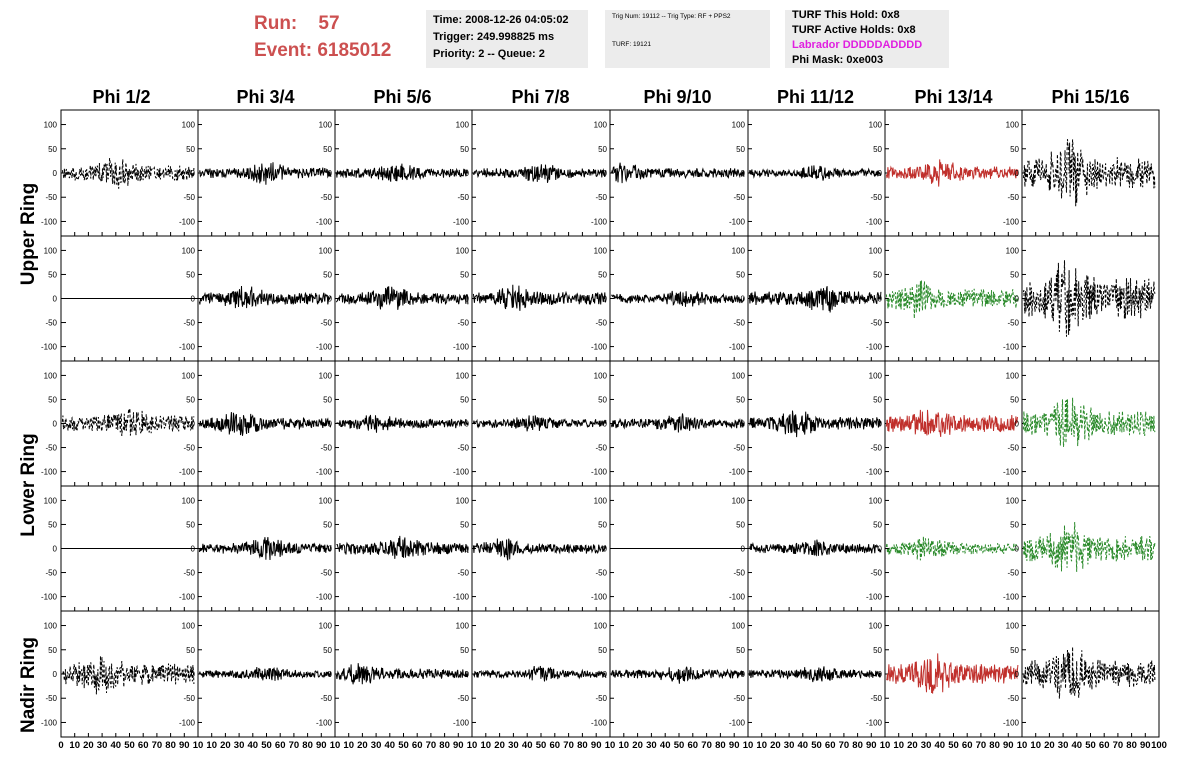 The height and width of the screenshot is (772, 1196). What do you see at coordinates (394, 423) in the screenshot?
I see `panel-r2-c2: -100 -50 0 50 100` at bounding box center [394, 423].